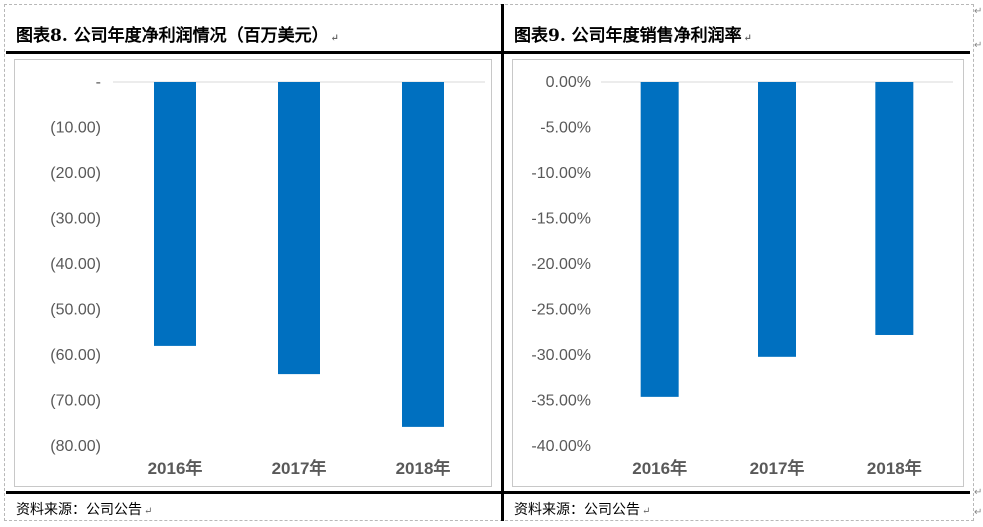 Image resolution: width=983 pixels, height=527 pixels. Describe the element at coordinates (75, 310) in the screenshot. I see `y-tick-label: (50.00)` at that location.